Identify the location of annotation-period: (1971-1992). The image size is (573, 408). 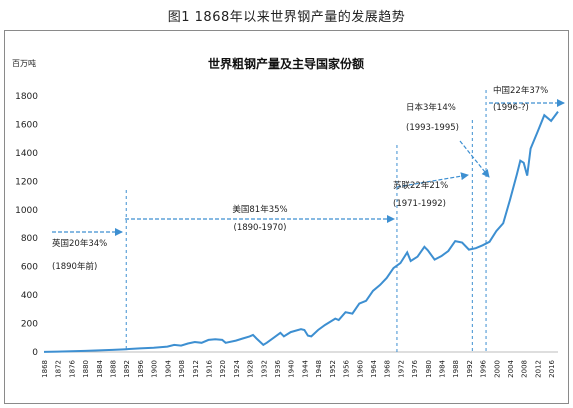
(419, 204).